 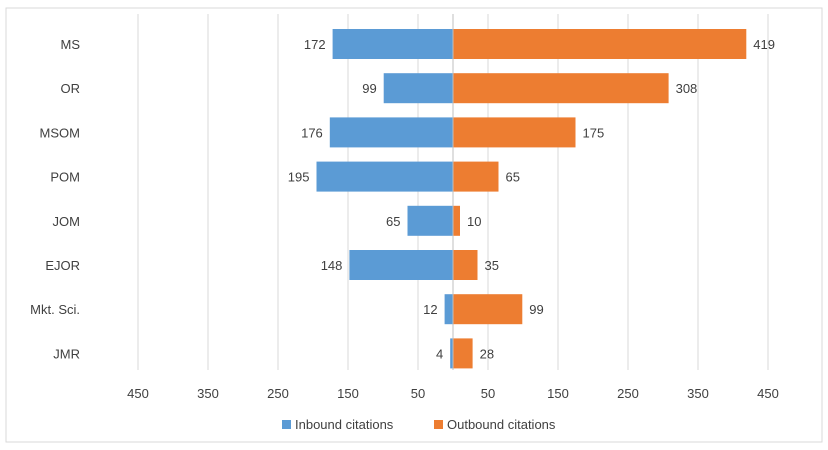 I want to click on data-label-outbound: 419, so click(x=764, y=44).